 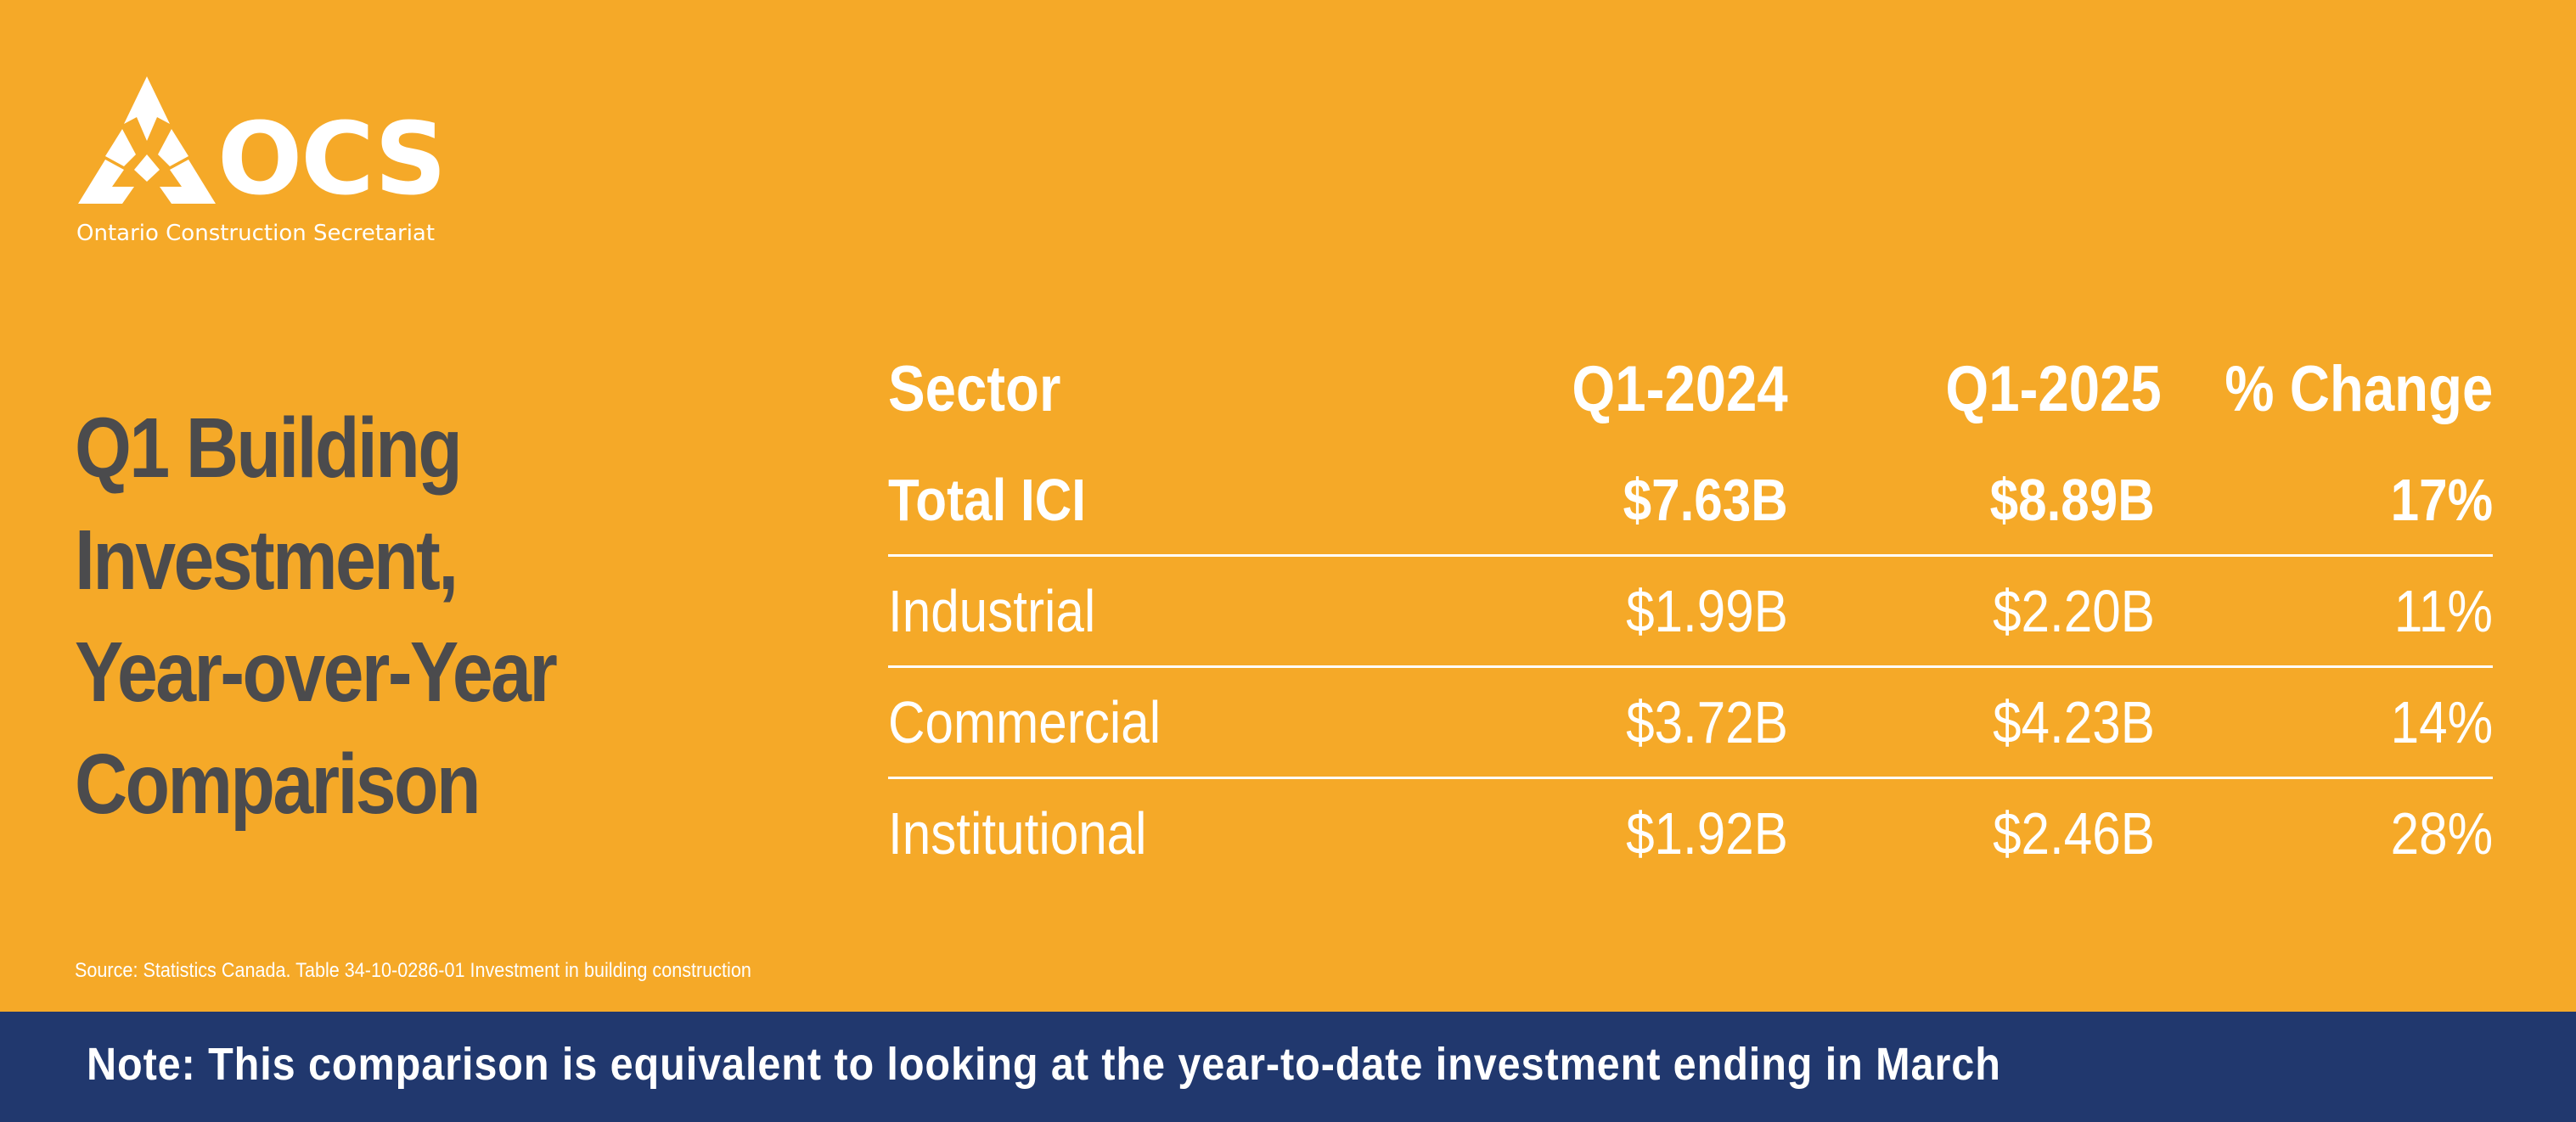 I want to click on sector-cell: Commercial, so click(x=1024, y=722).